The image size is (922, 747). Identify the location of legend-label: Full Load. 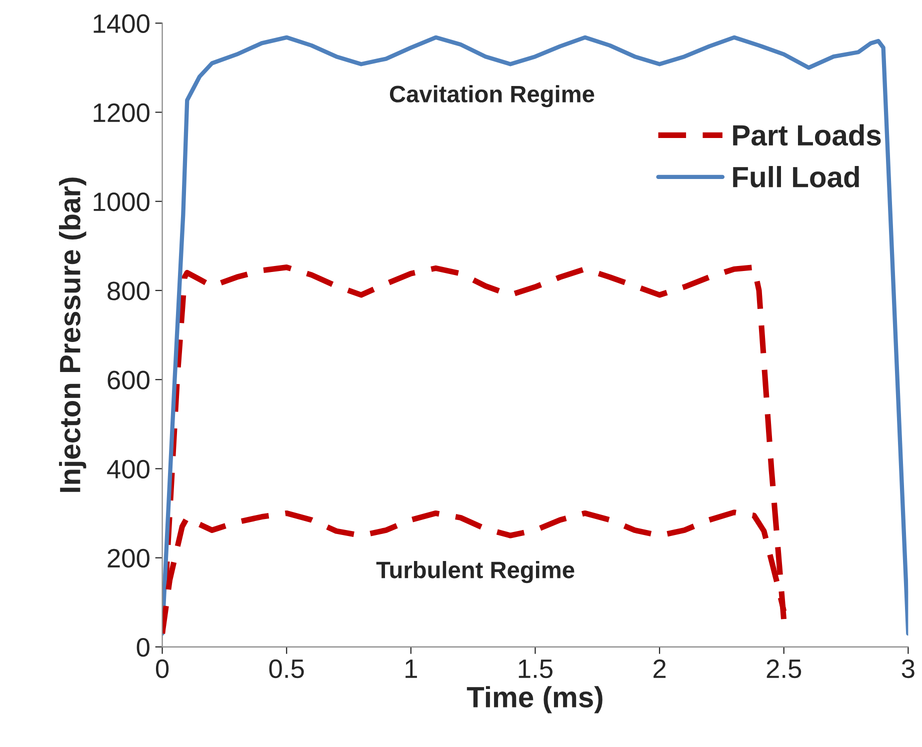
(796, 177).